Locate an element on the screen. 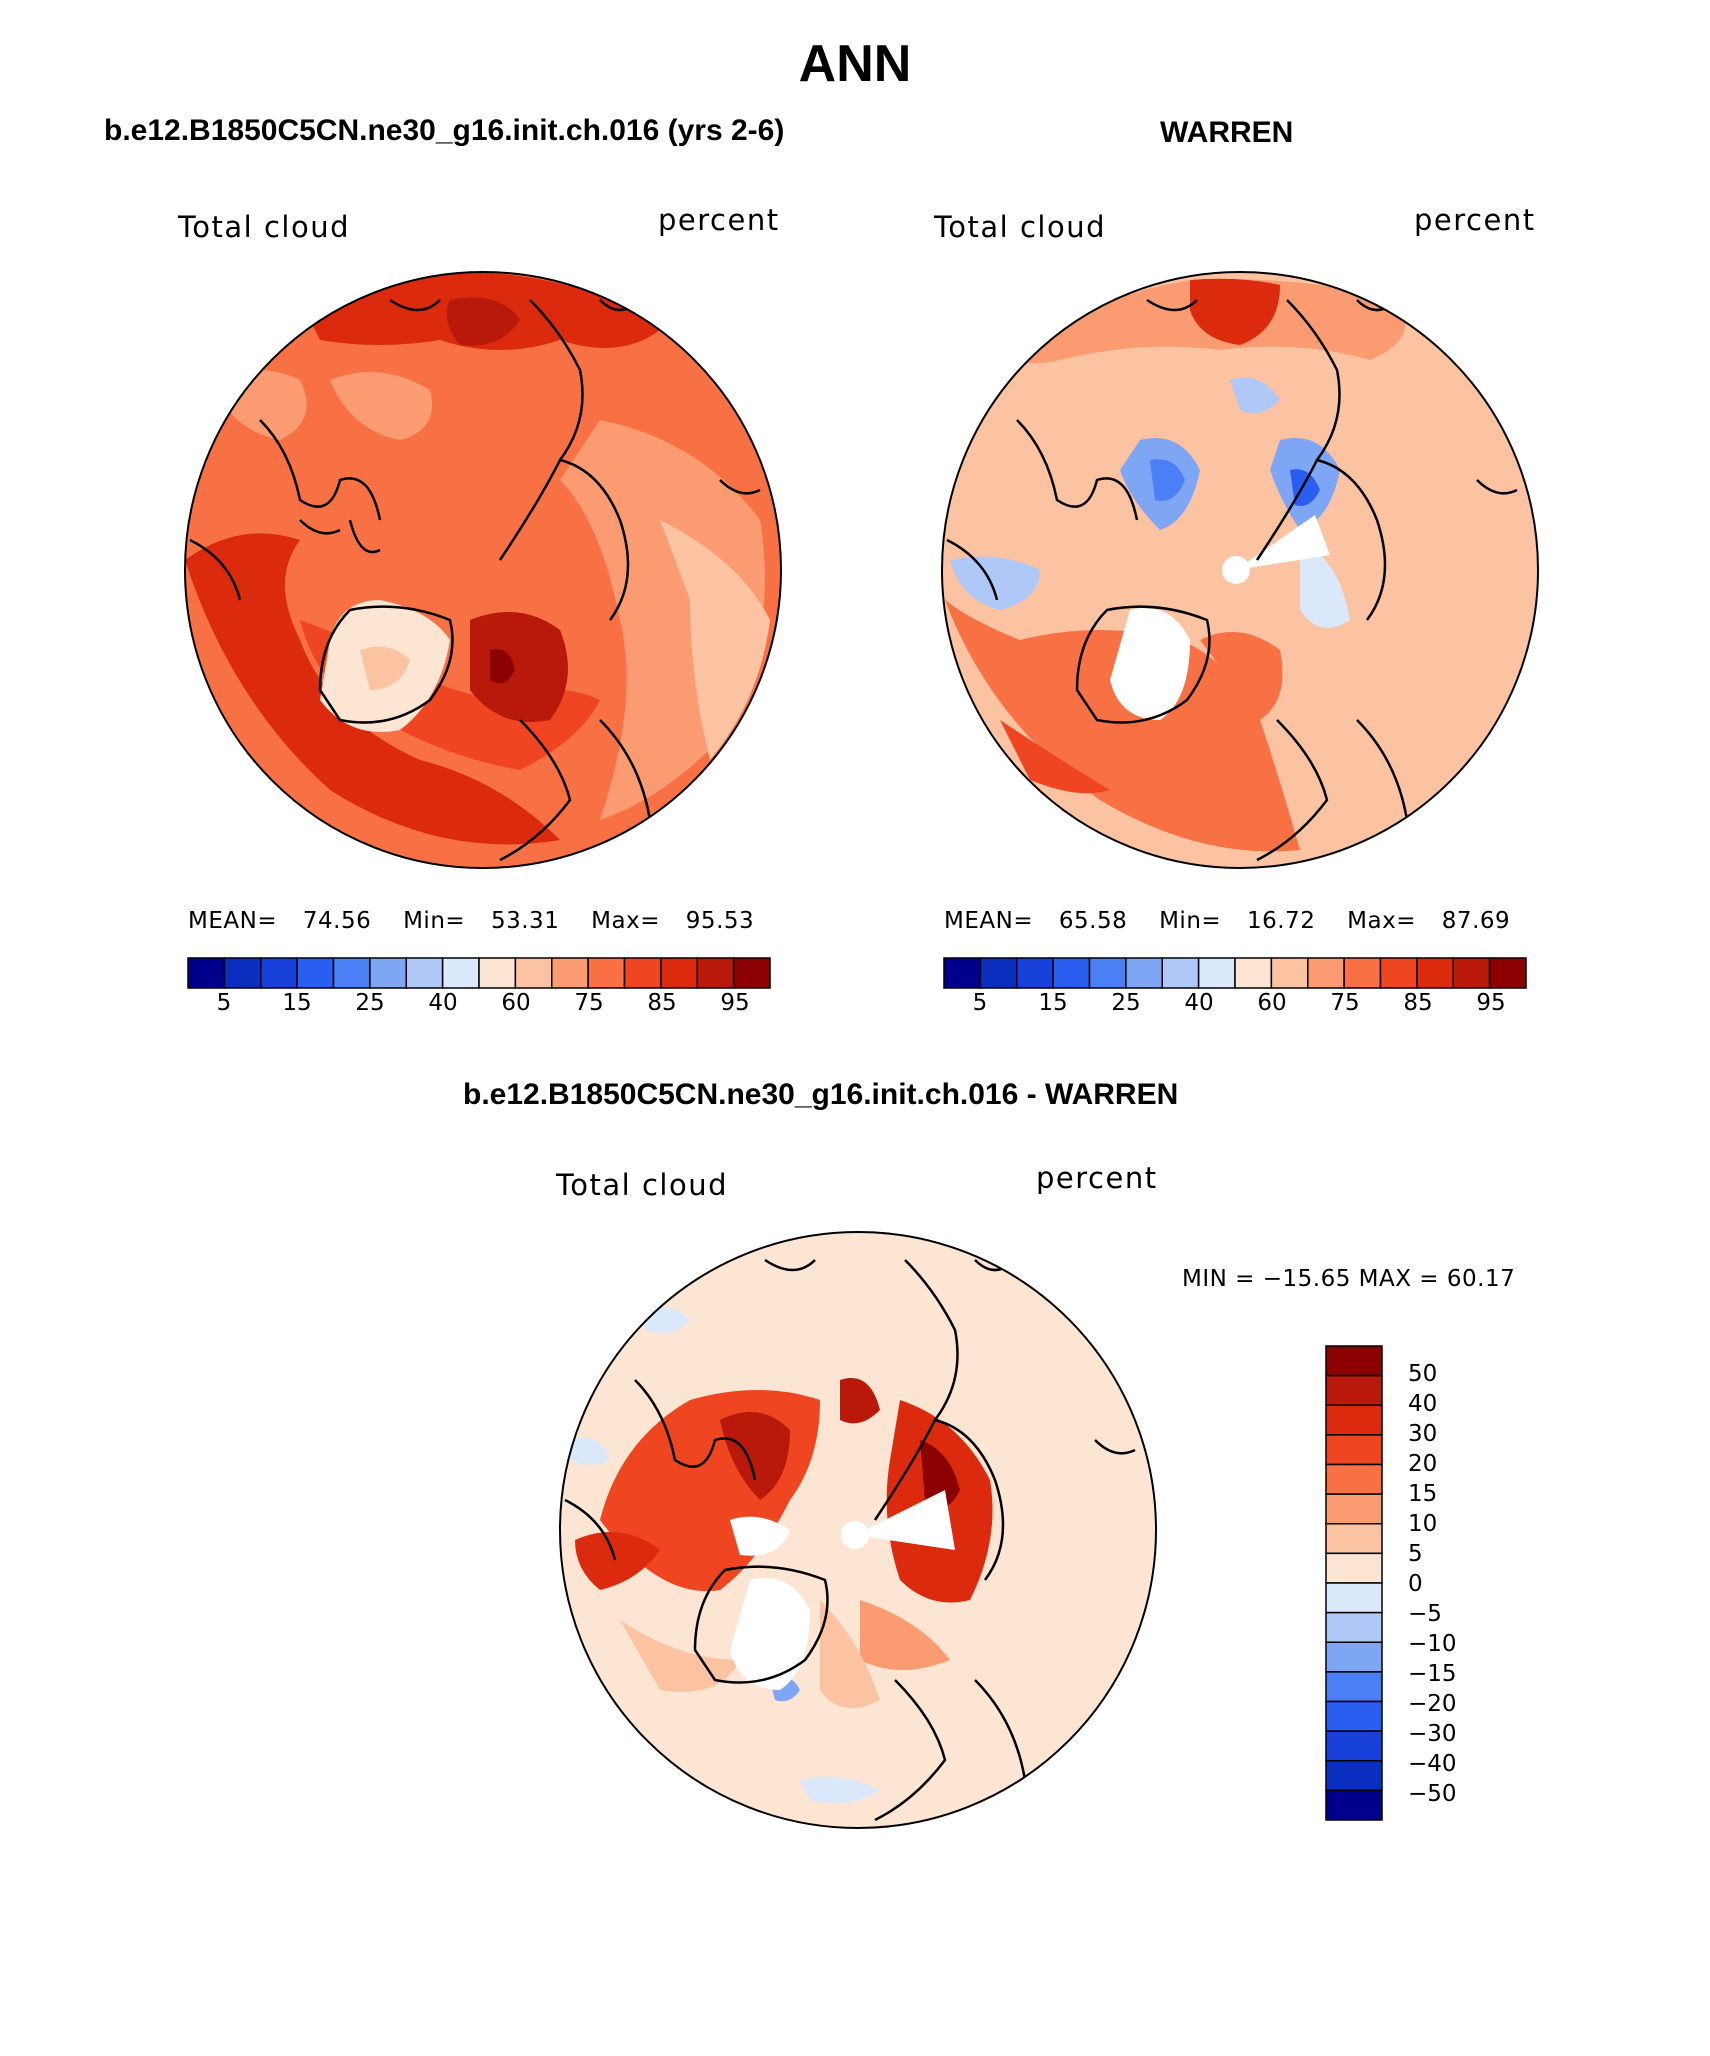  obs-map is located at coordinates (1240, 570).